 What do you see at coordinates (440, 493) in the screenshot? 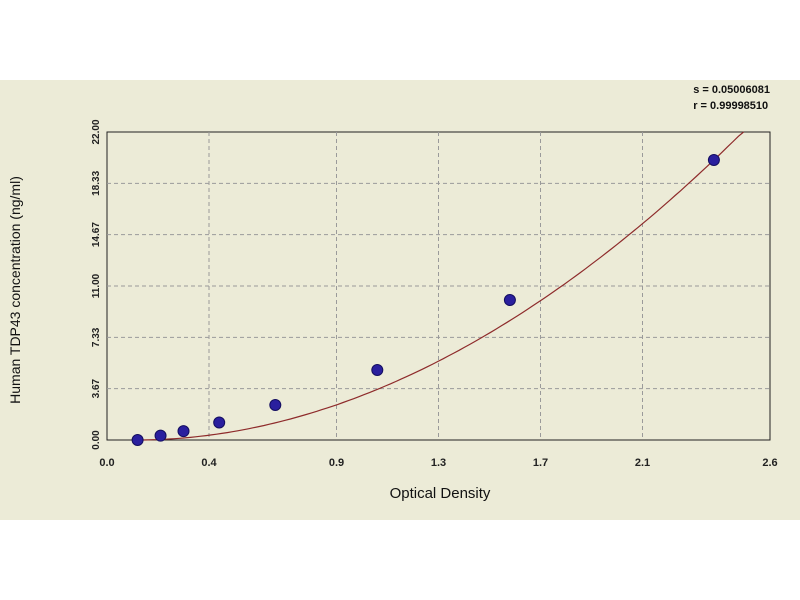
I see `x-axis-title: Optical Density` at bounding box center [440, 493].